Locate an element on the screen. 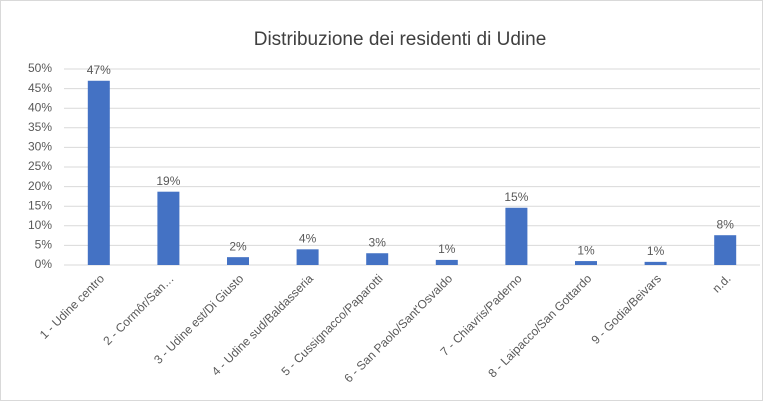 Image resolution: width=764 pixels, height=402 pixels. value-label: 2% is located at coordinates (238, 246).